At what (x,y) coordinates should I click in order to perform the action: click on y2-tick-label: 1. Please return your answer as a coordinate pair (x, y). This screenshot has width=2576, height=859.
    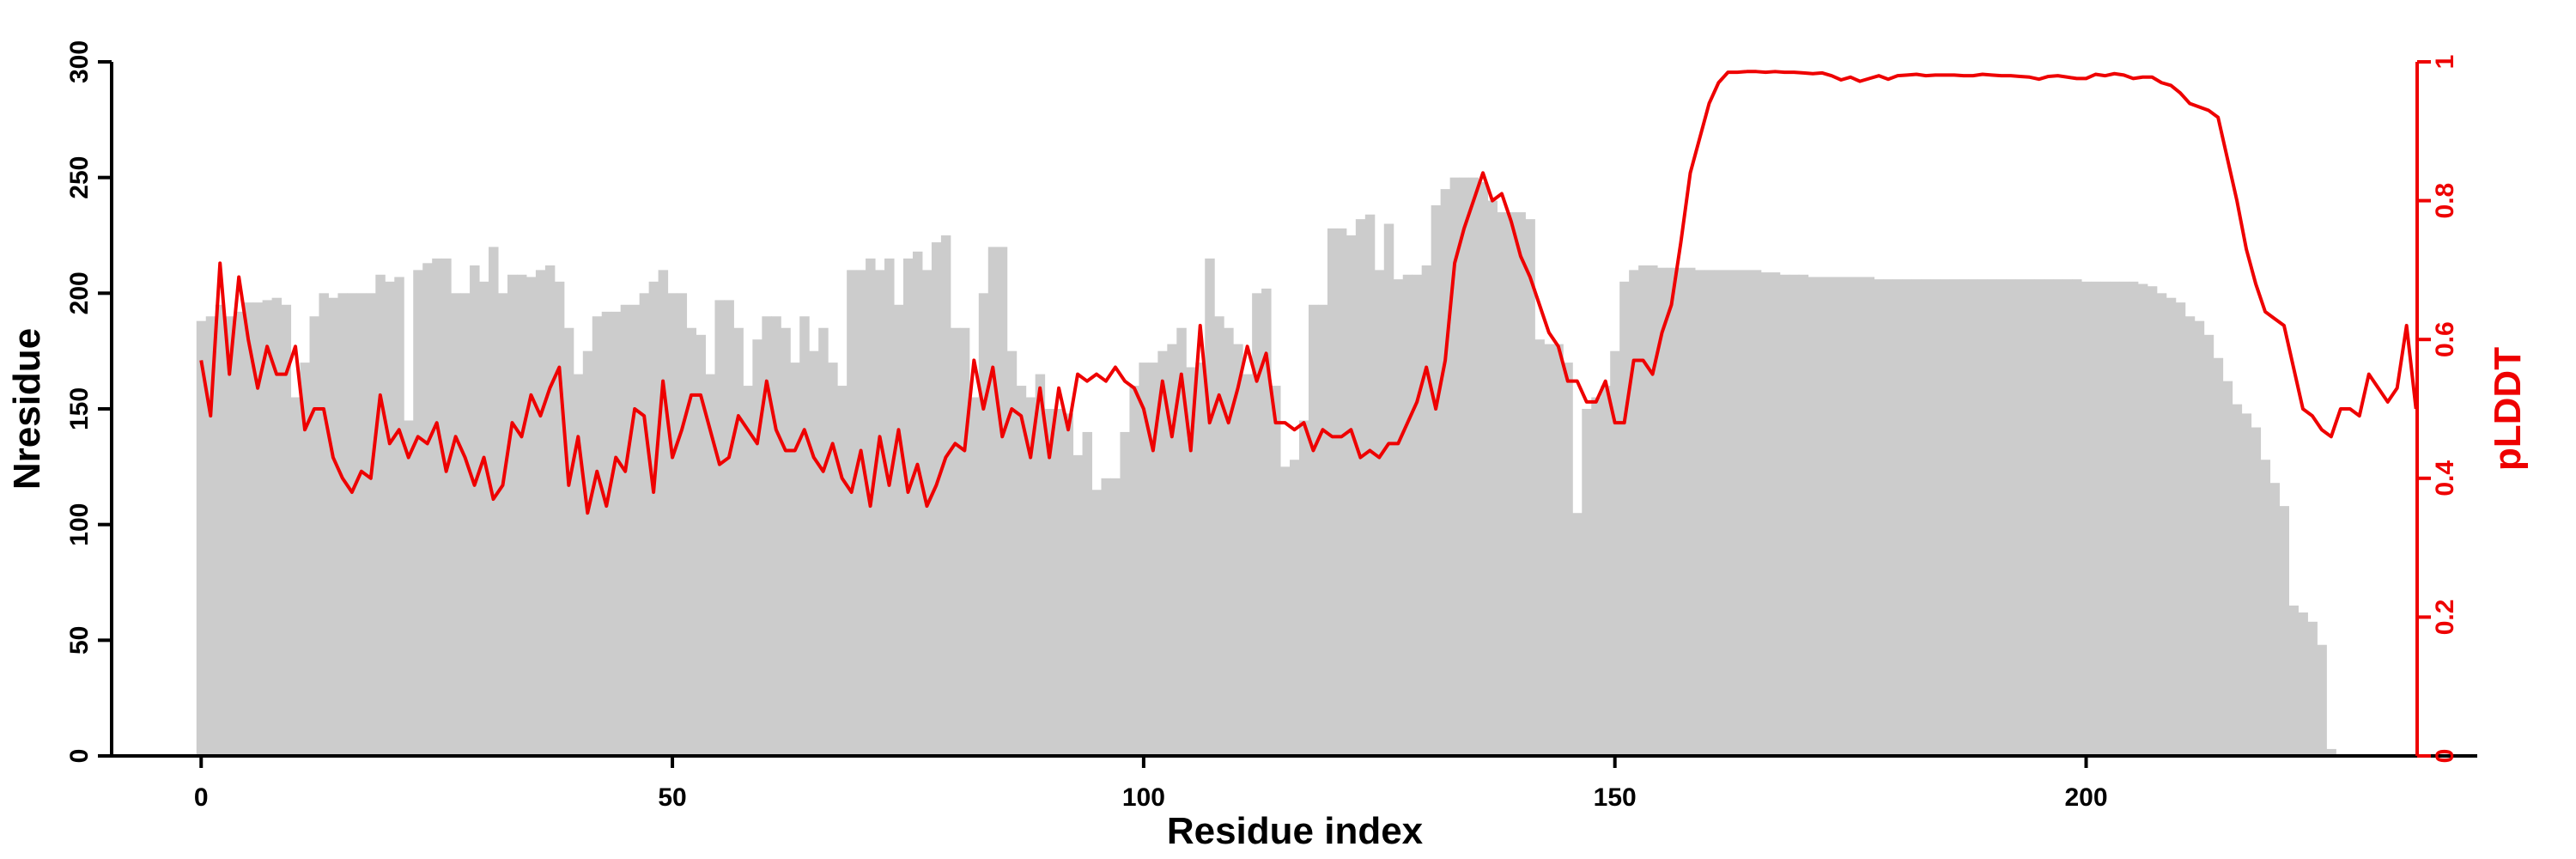
    Looking at the image, I should click on (2445, 63).